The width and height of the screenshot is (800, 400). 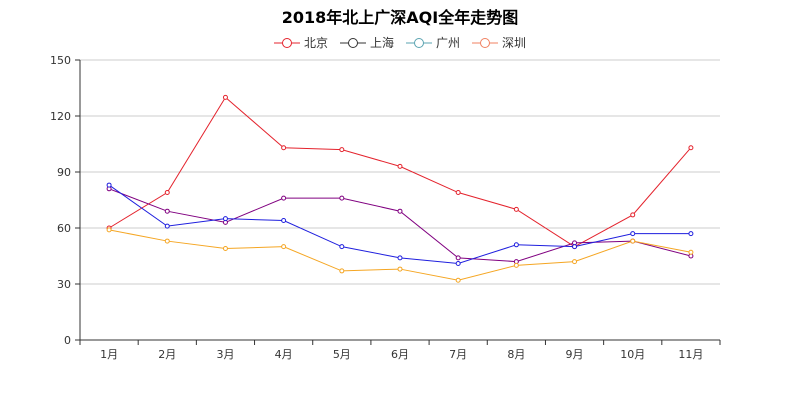 What do you see at coordinates (315, 43) in the screenshot?
I see `legend-label: 北京` at bounding box center [315, 43].